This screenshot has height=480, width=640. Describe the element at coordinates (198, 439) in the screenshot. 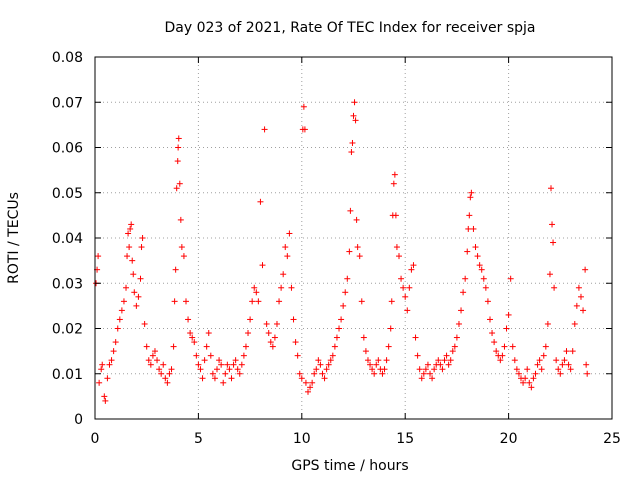

I see `x-tick-label: 5` at that location.